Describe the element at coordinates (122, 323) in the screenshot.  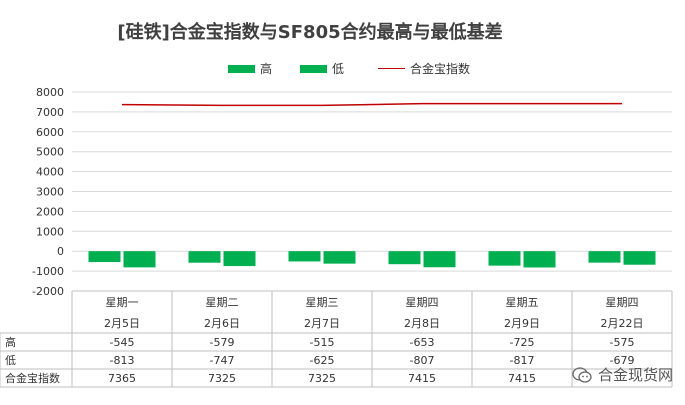
I see `category-date: 2月5日` at that location.